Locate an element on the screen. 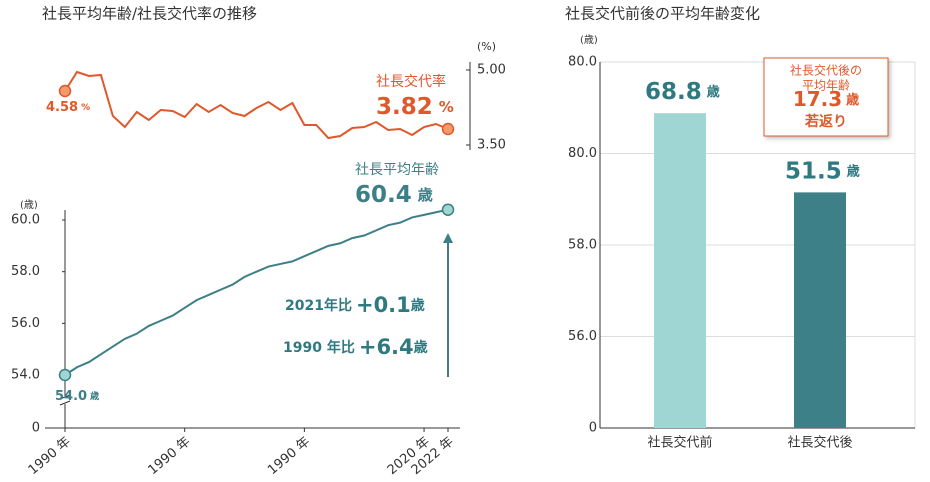 The height and width of the screenshot is (482, 930). start-label: 54.0 歳 is located at coordinates (77, 396).